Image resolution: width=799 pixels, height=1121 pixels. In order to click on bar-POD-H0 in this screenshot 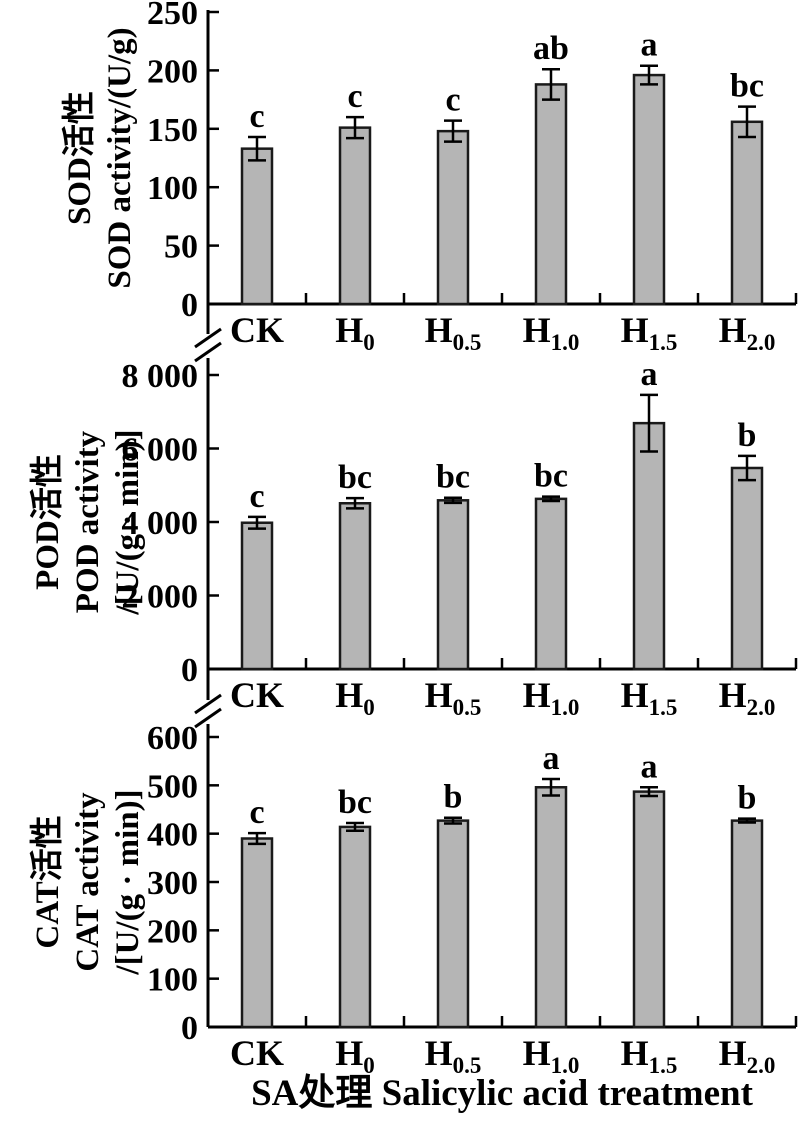, I will do `click(355, 586)`.